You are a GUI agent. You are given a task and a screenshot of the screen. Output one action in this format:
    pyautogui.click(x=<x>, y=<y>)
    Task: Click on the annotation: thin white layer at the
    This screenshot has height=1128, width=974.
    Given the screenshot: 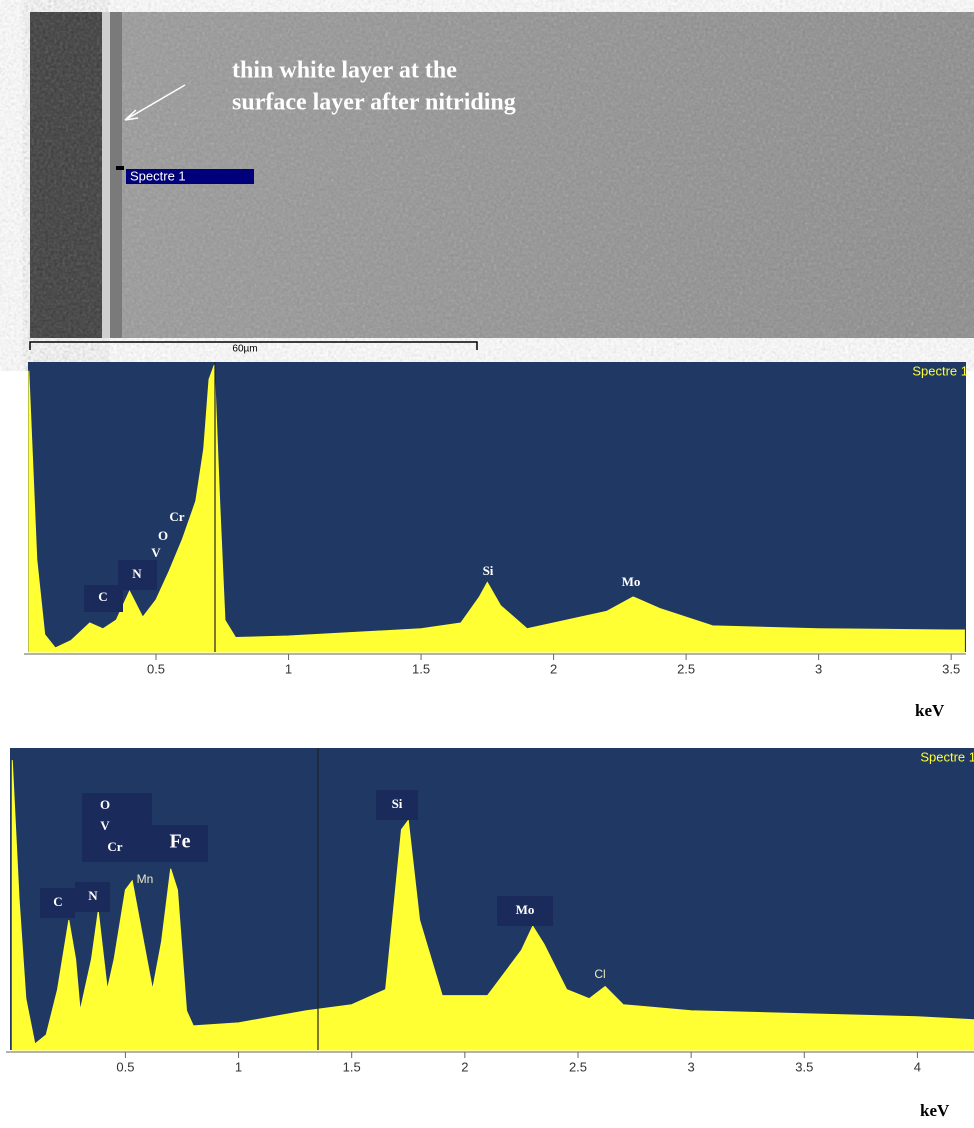 What is the action you would take?
    pyautogui.click(x=344, y=71)
    